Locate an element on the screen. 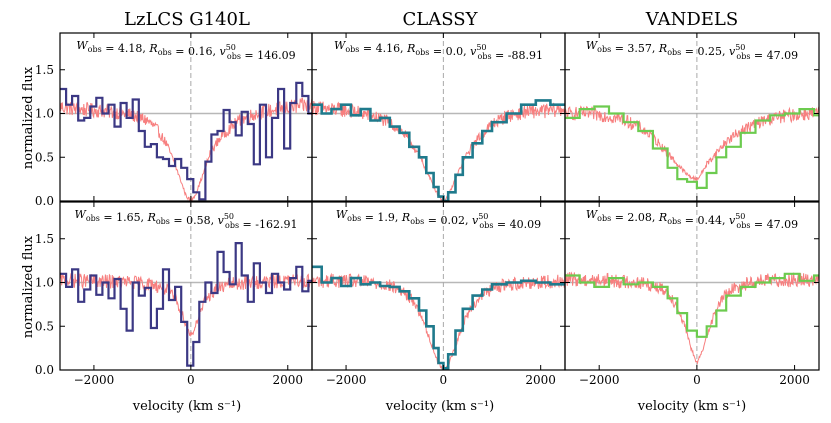 Image resolution: width=831 pixels, height=423 pixels. annotation-text: = 1.9, is located at coordinates (381, 217).